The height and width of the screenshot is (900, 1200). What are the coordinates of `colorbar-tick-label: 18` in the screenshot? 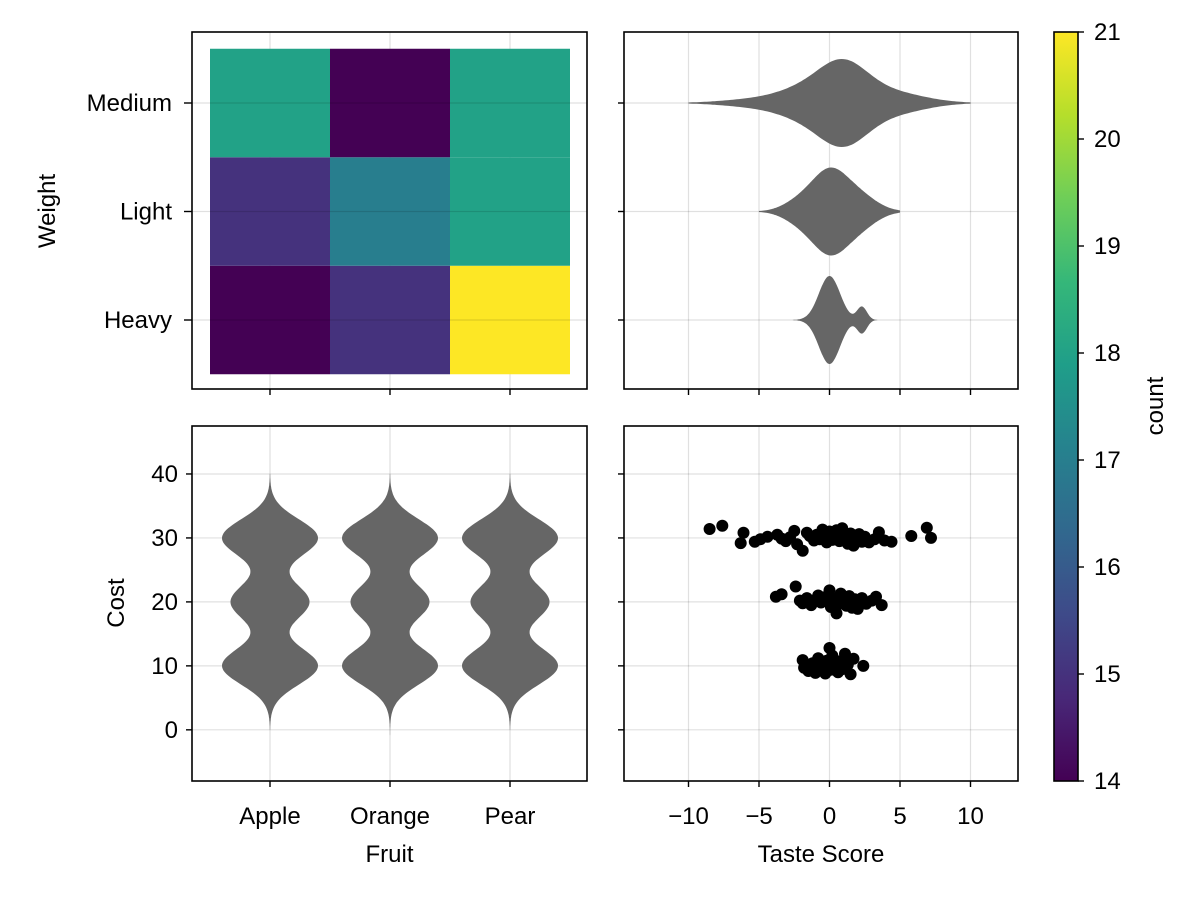 It's located at (1107, 353).